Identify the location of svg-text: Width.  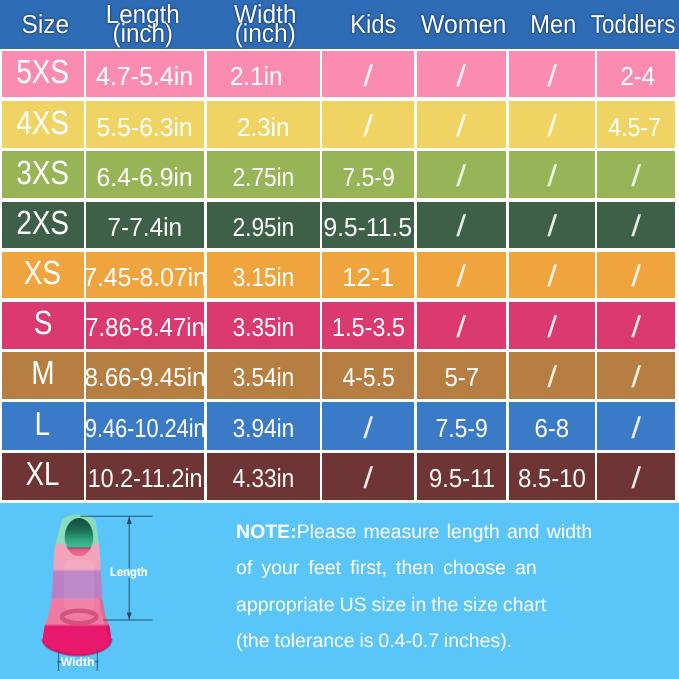
(78, 662).